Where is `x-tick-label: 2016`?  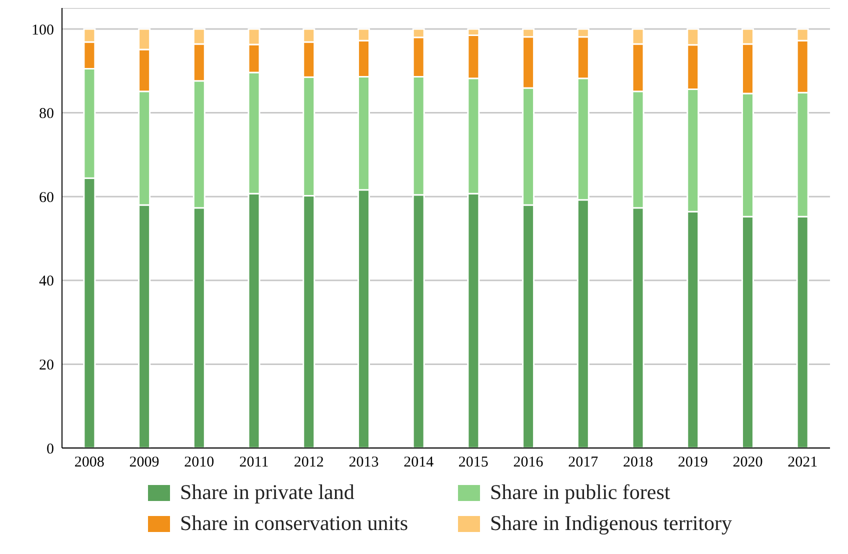
x-tick-label: 2016 is located at coordinates (528, 462).